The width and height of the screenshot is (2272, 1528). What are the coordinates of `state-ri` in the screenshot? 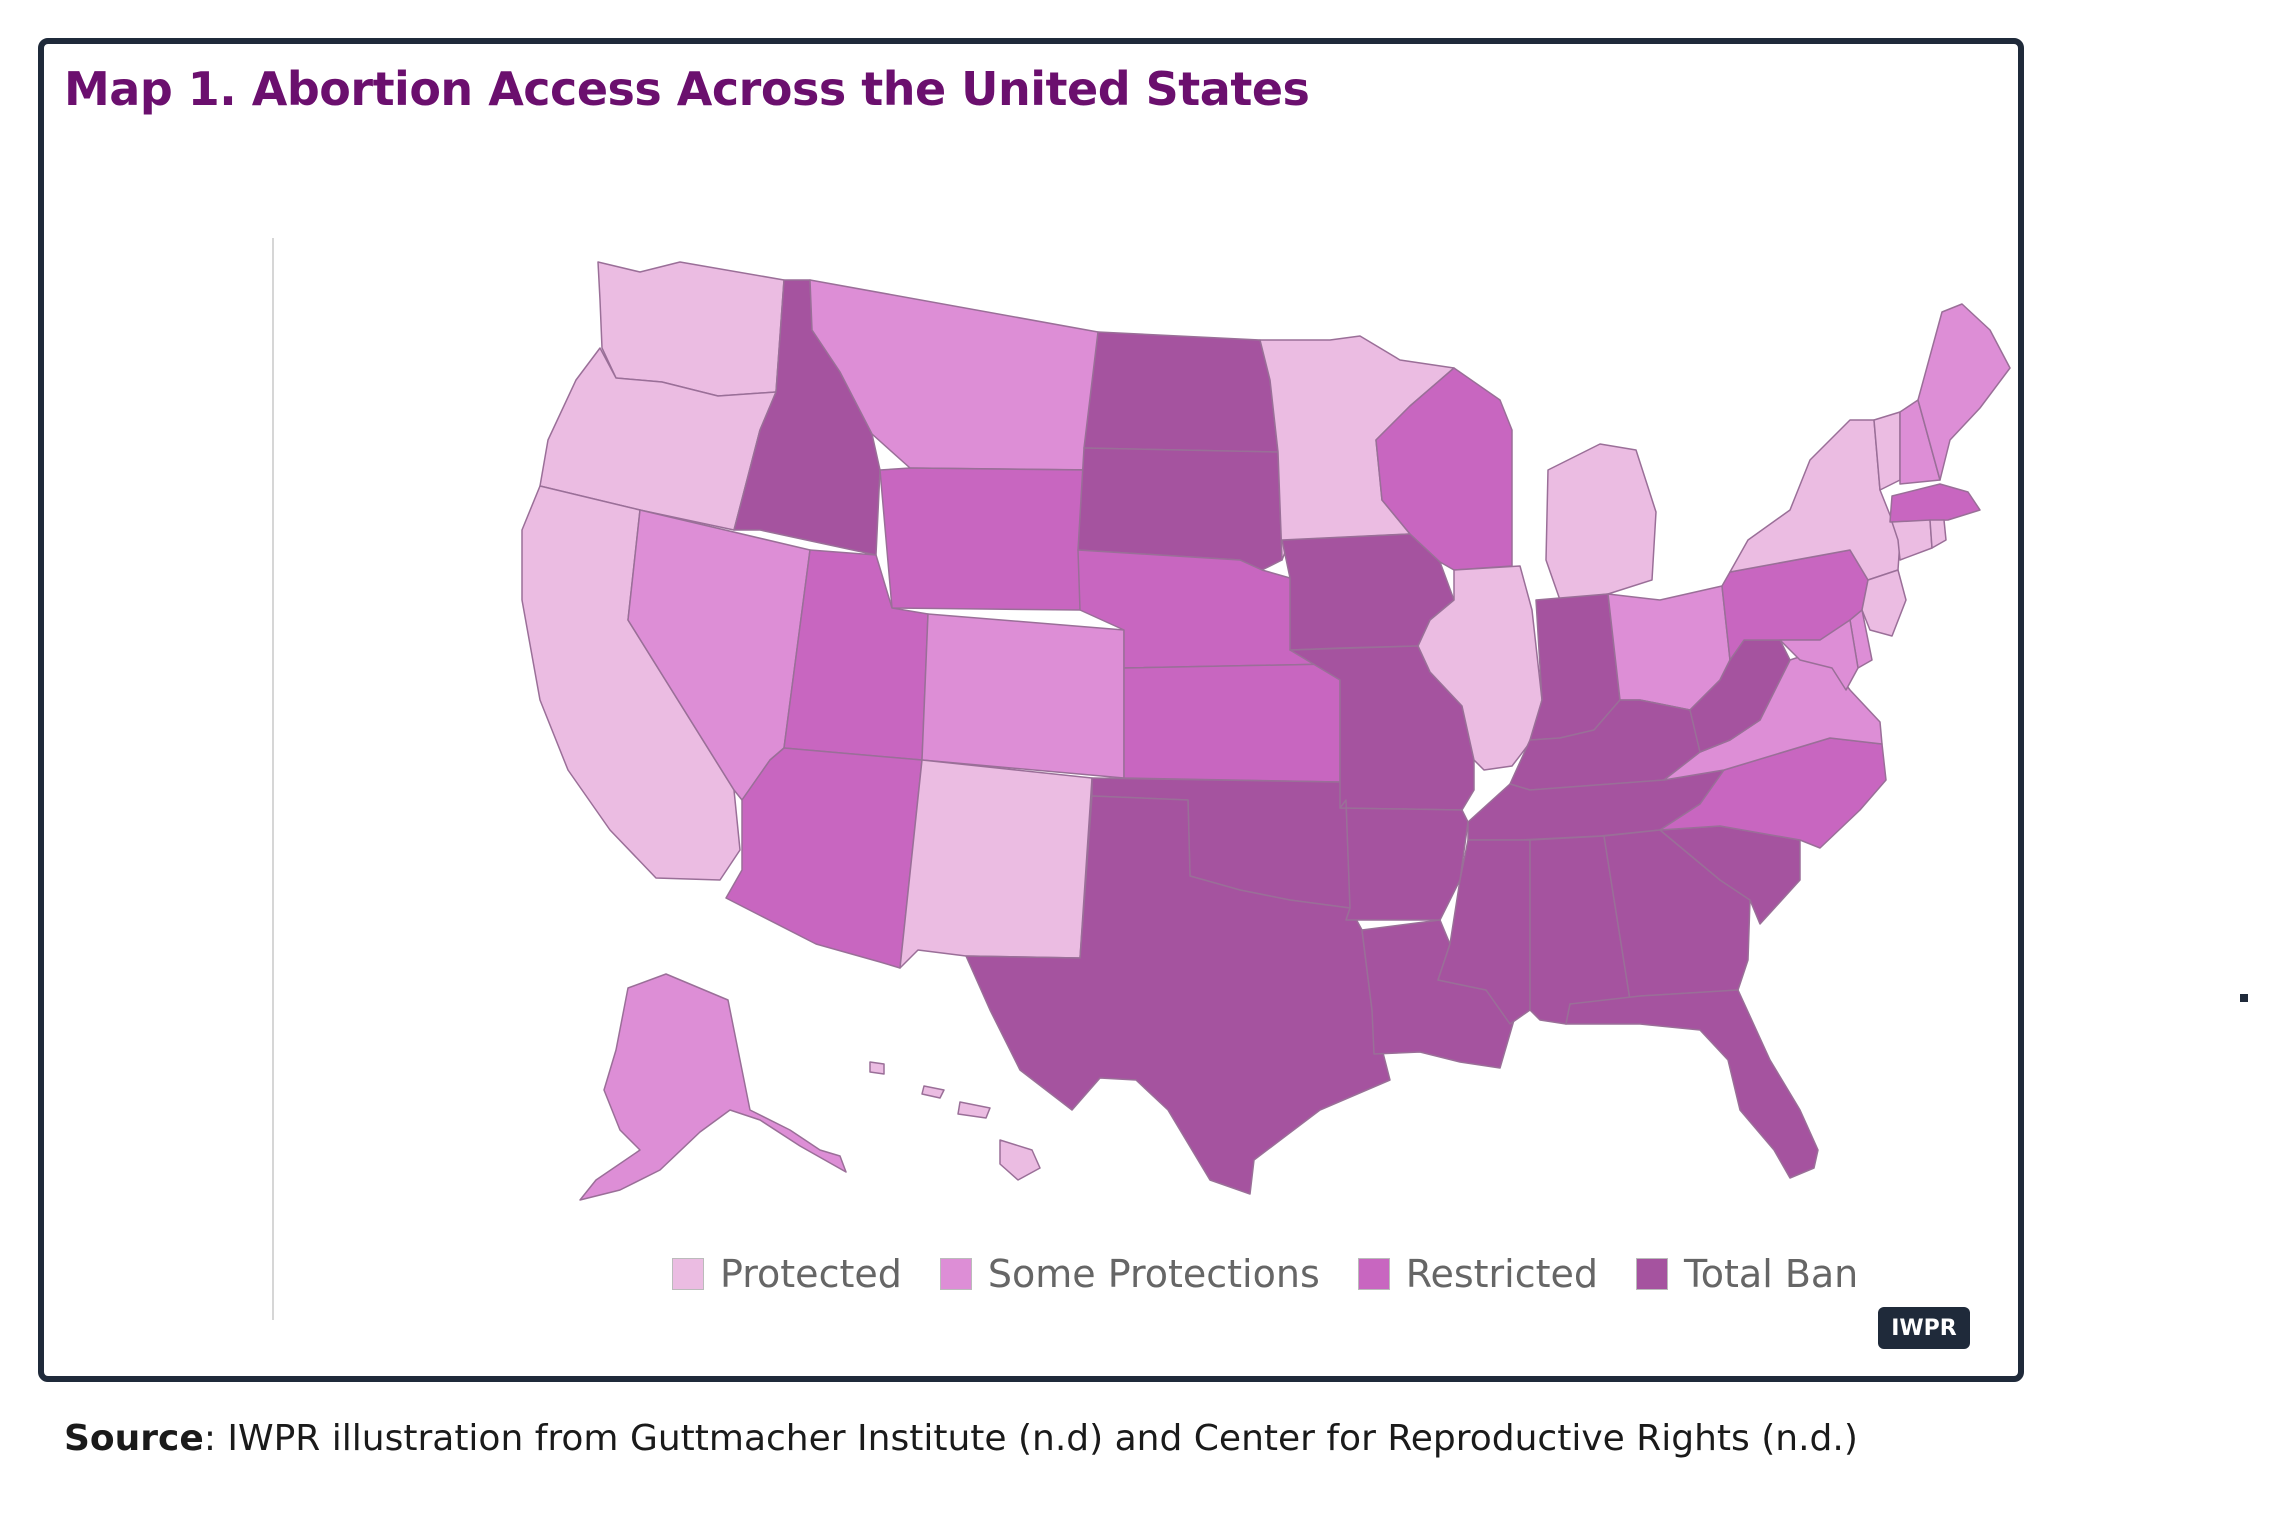 It's located at (1938, 534).